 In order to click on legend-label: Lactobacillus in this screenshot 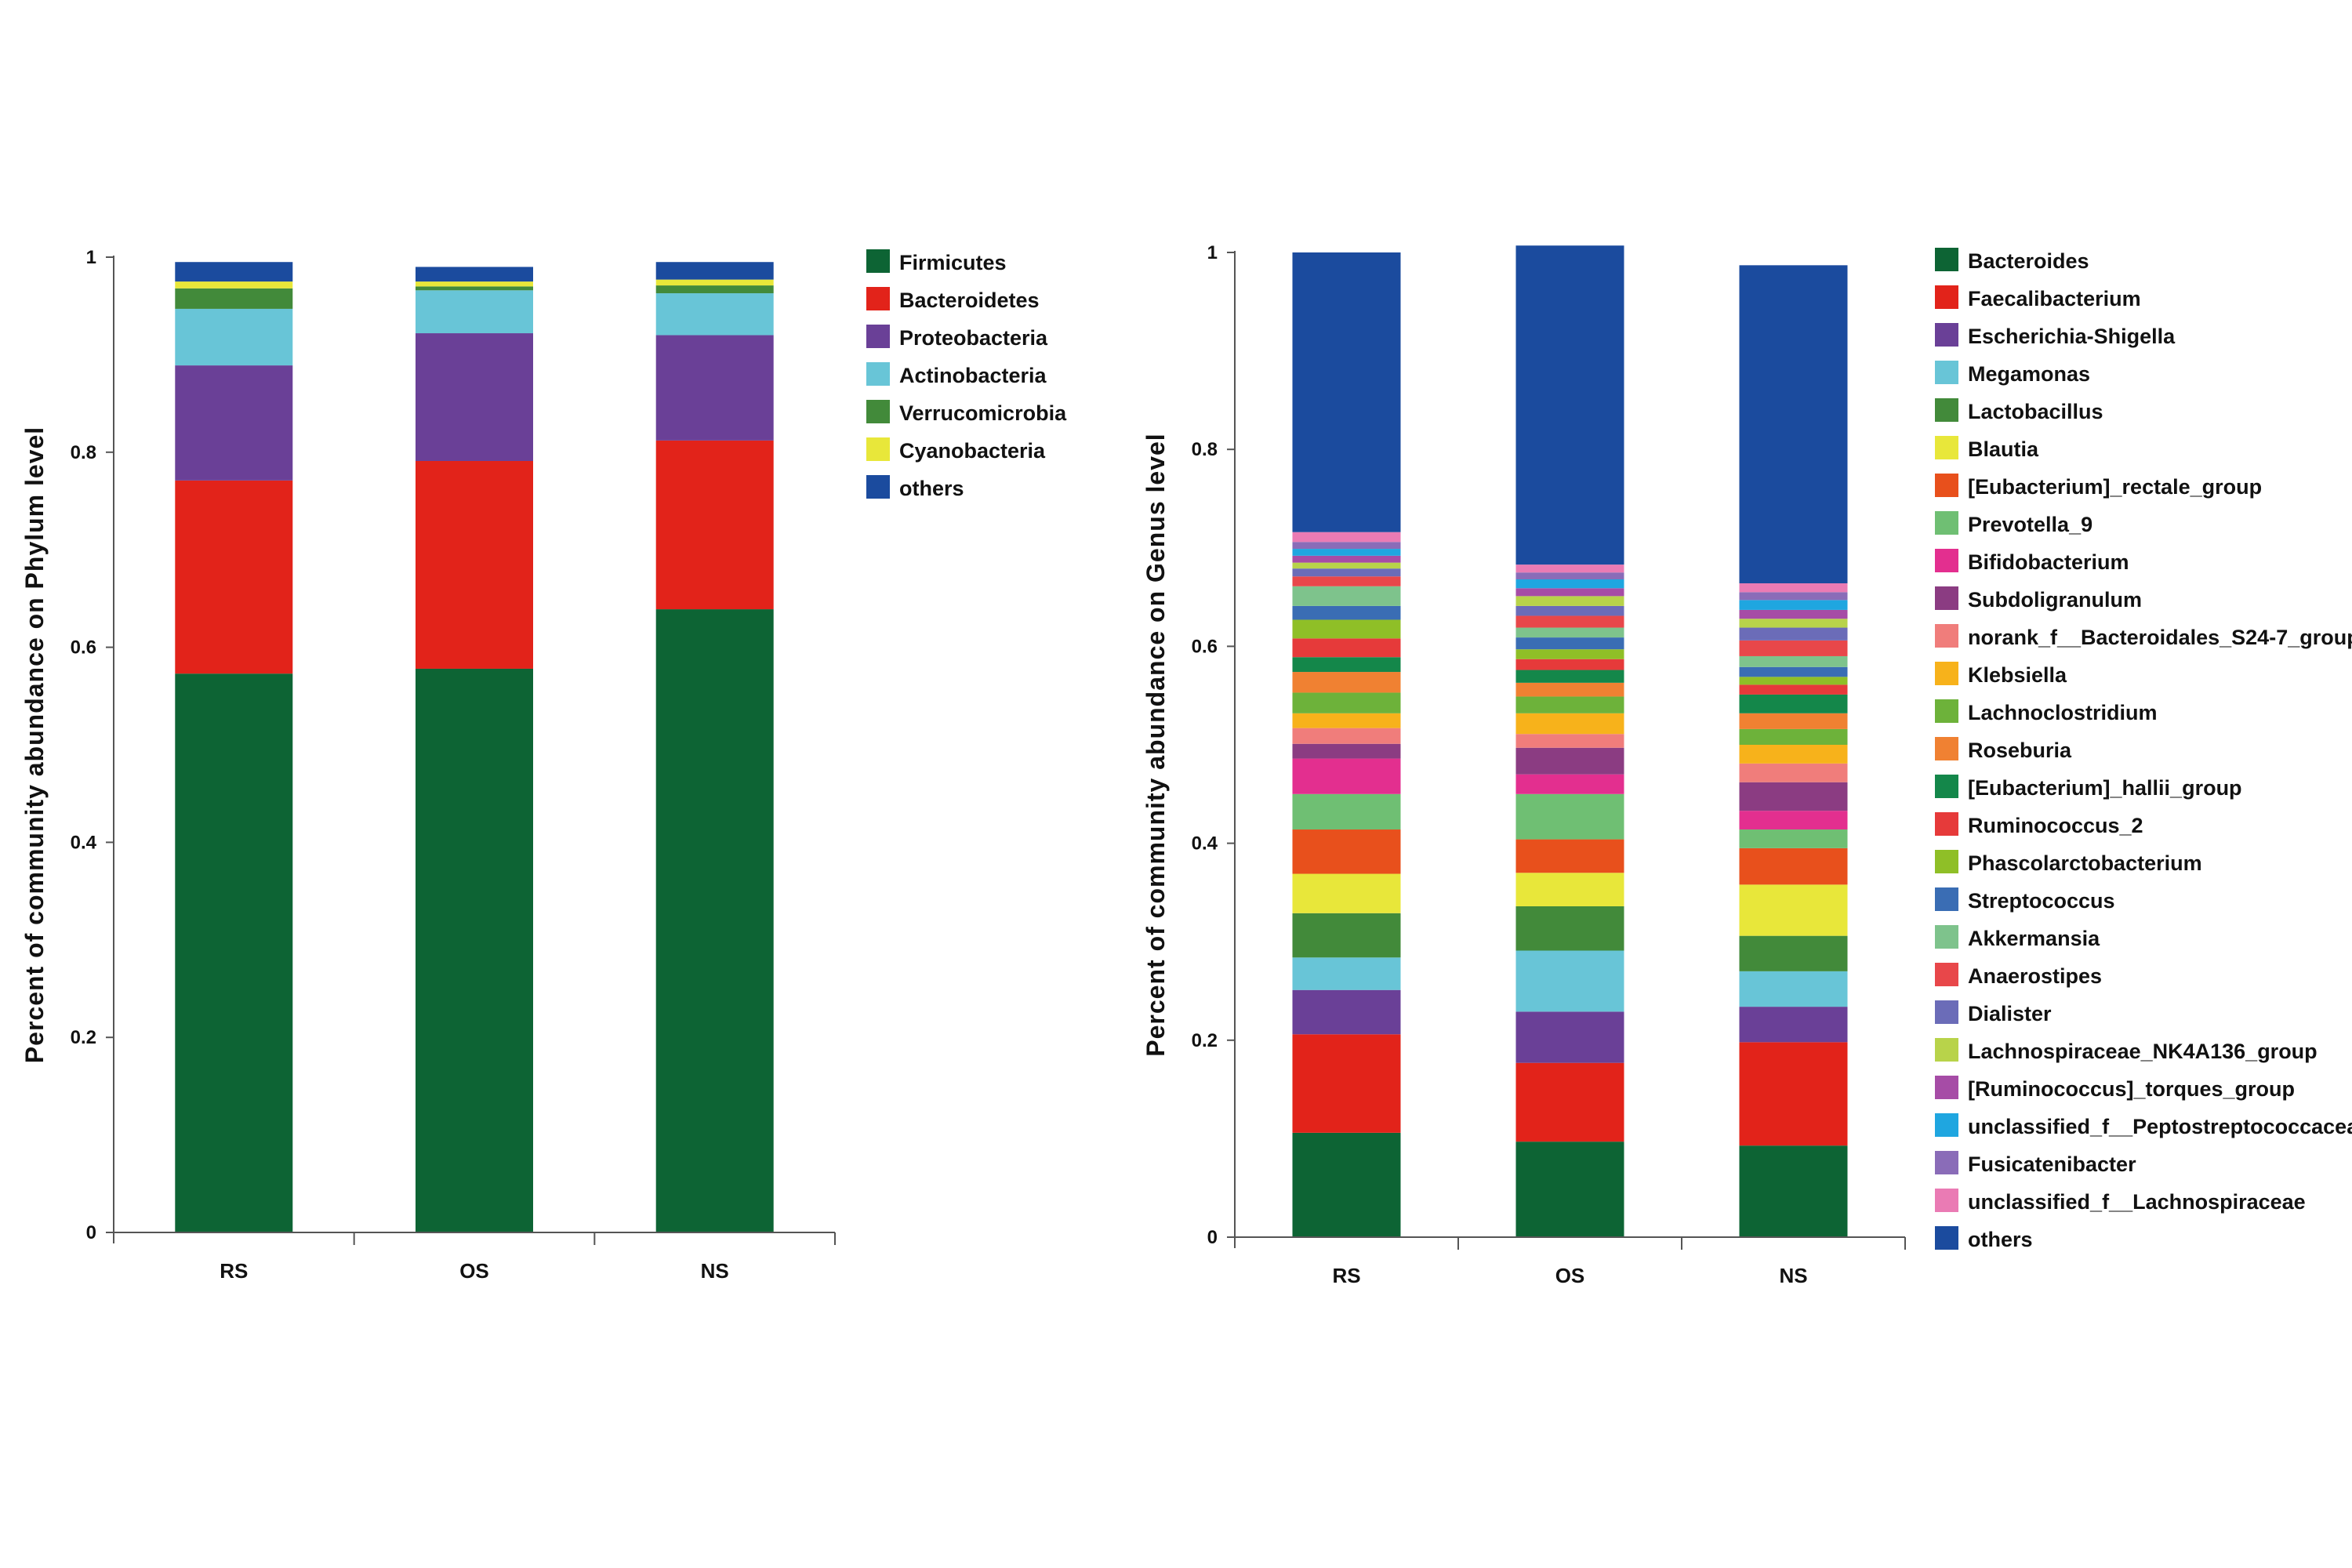, I will do `click(2036, 411)`.